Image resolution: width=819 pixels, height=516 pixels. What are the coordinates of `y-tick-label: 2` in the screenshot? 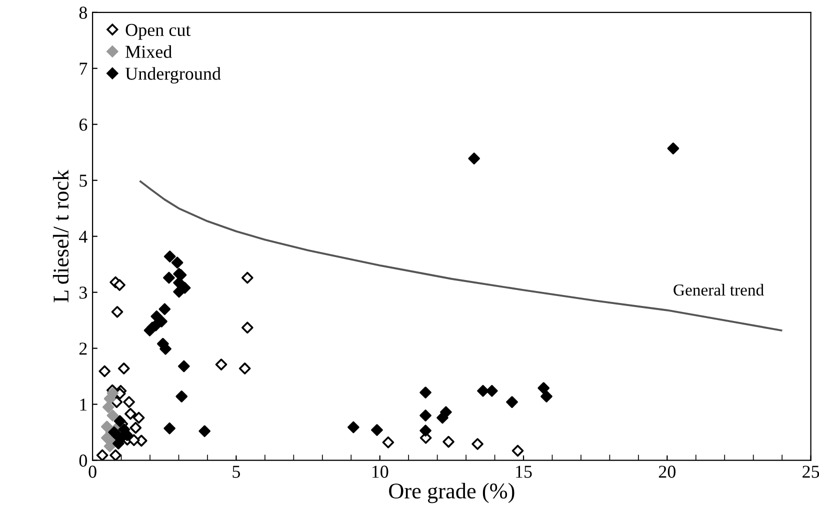 It's located at (83, 348).